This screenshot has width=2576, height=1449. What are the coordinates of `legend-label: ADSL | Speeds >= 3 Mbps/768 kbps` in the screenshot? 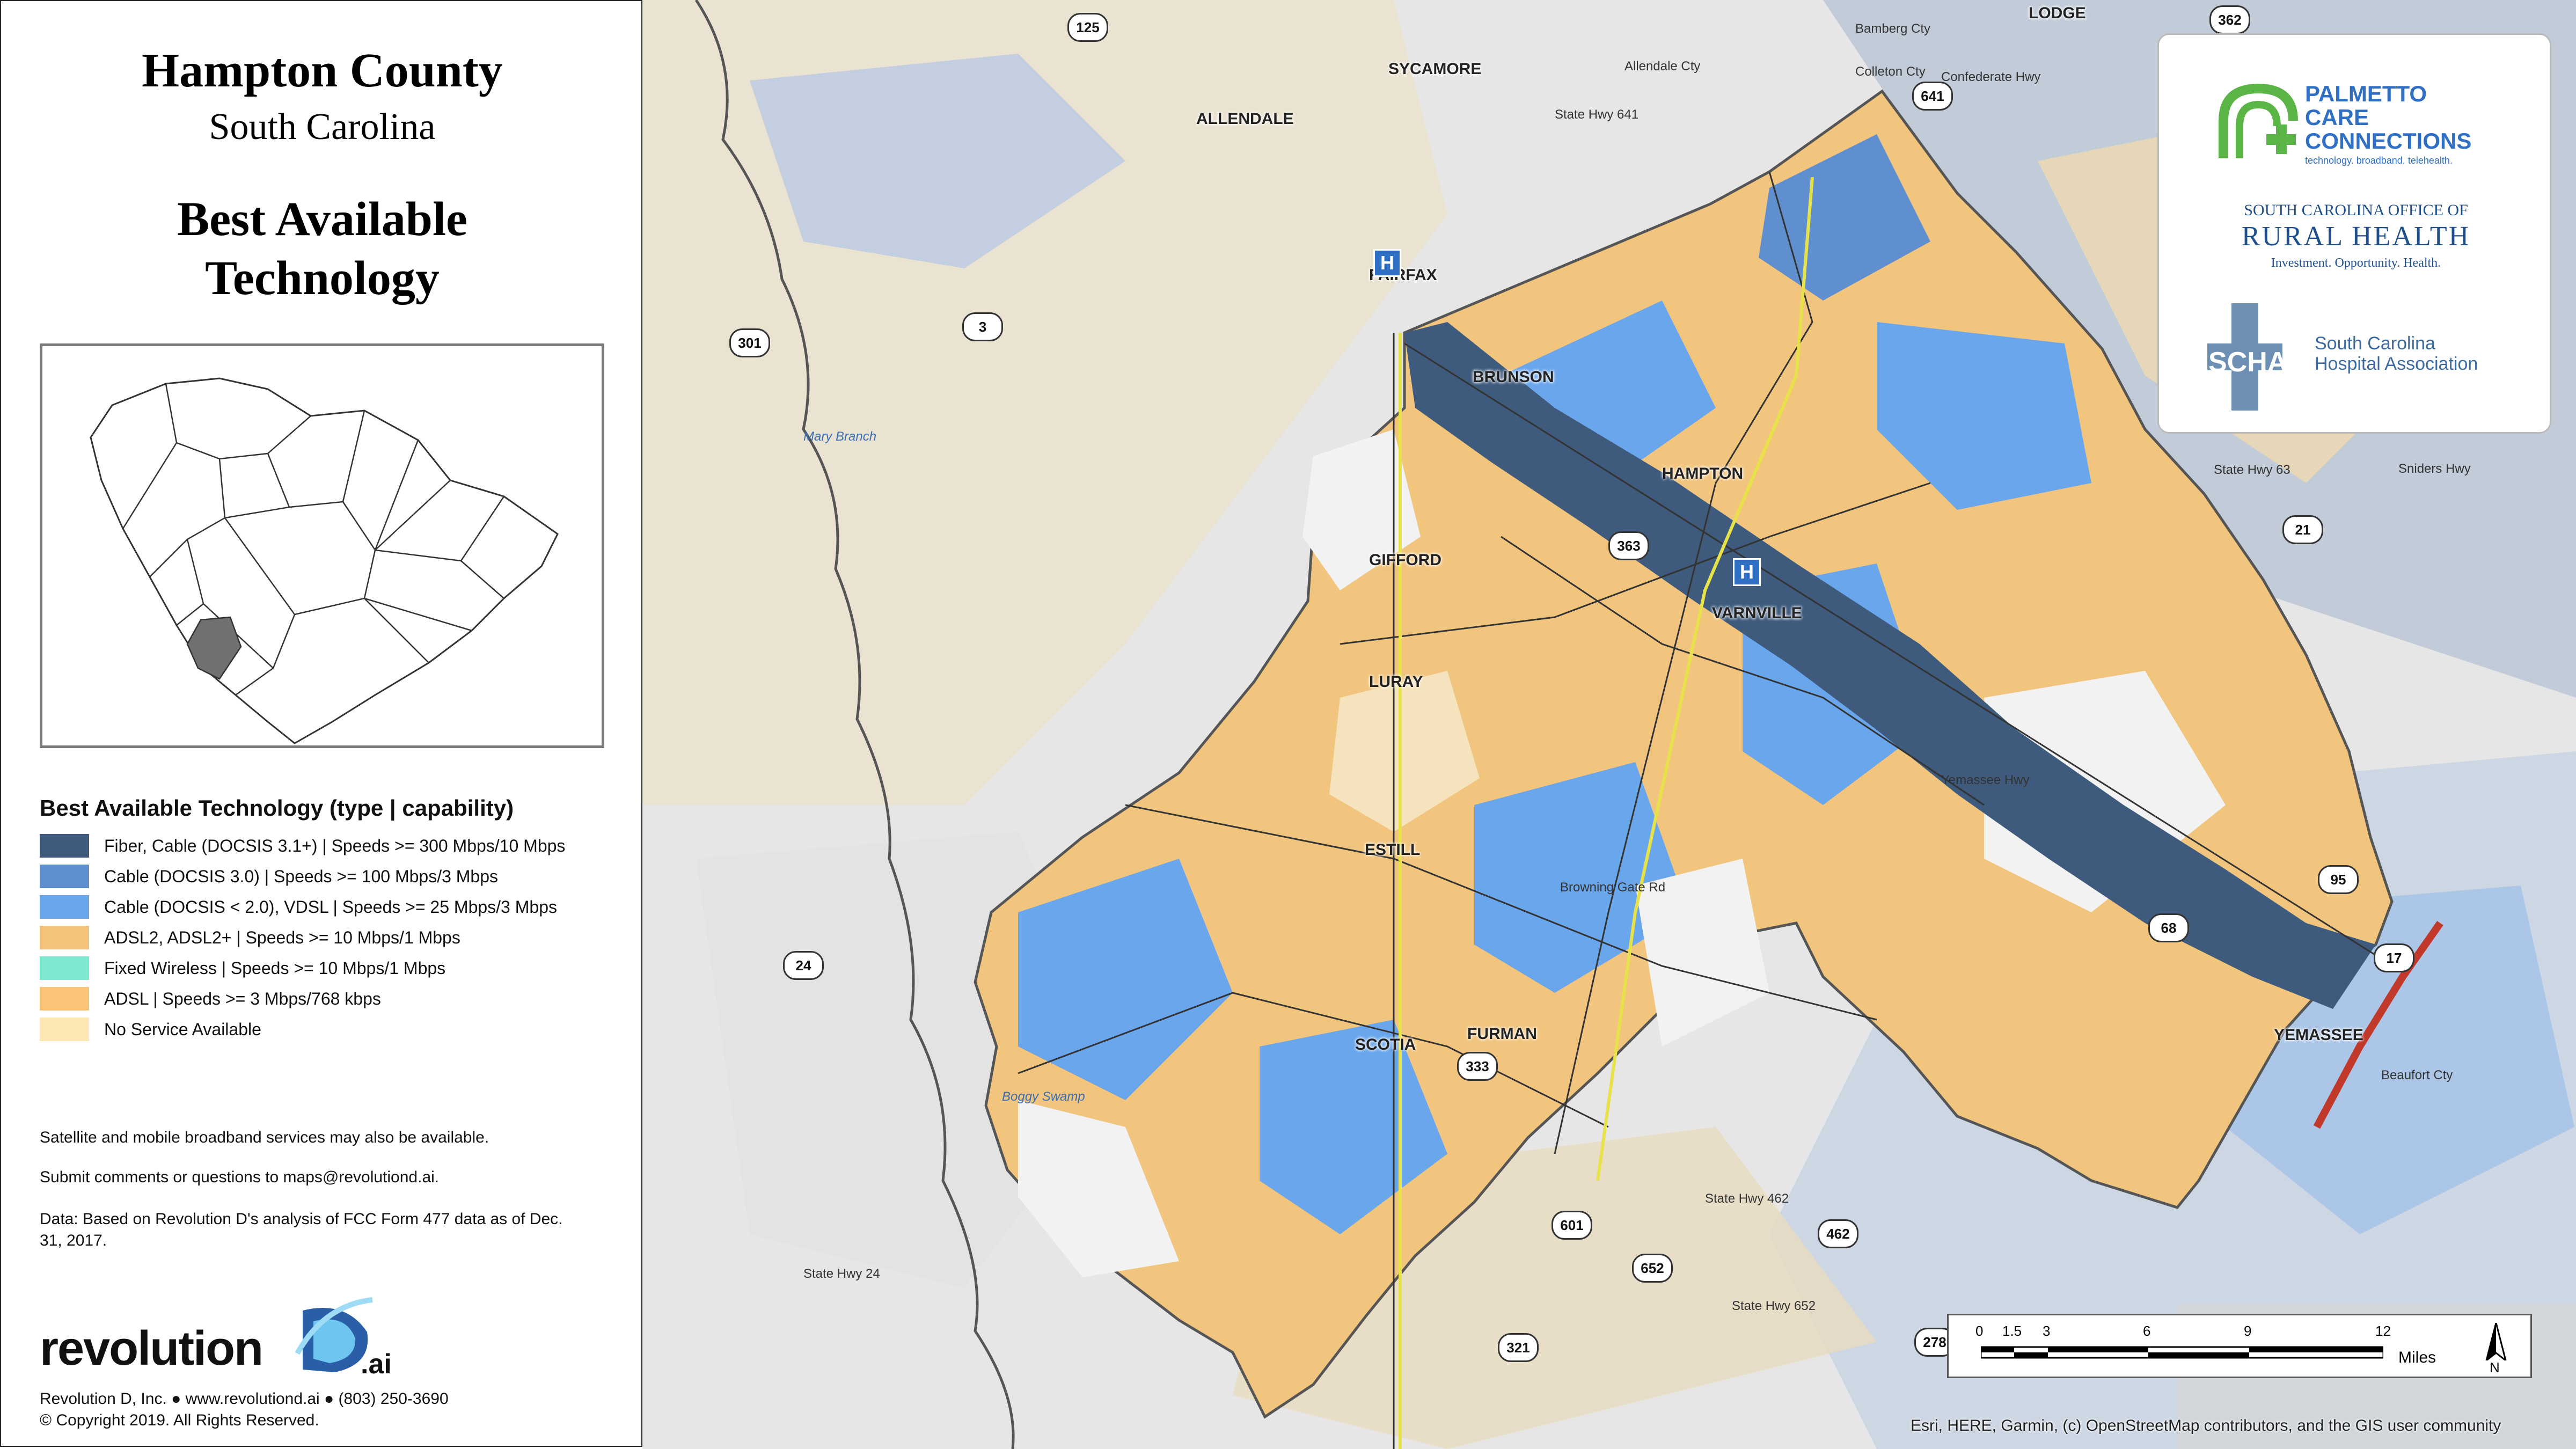 It's located at (242, 998).